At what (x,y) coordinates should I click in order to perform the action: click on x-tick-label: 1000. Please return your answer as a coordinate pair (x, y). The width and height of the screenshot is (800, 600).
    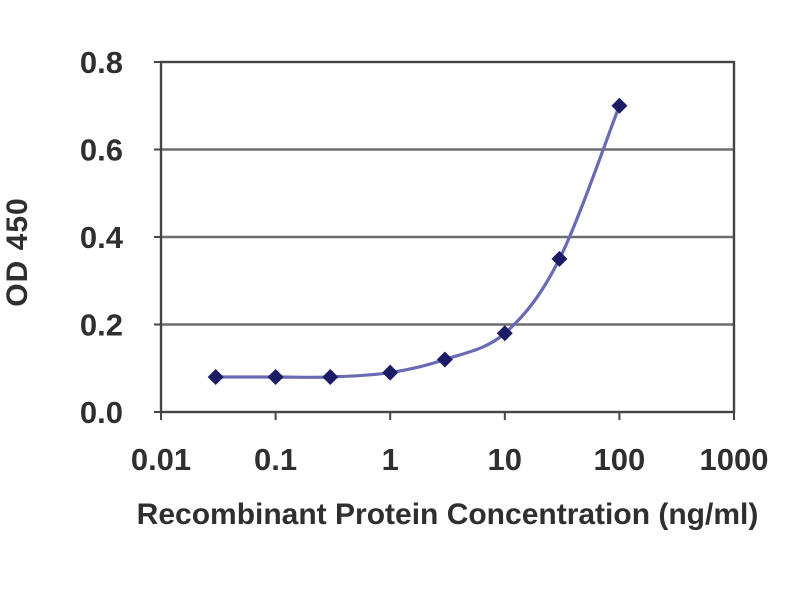
    Looking at the image, I should click on (734, 459).